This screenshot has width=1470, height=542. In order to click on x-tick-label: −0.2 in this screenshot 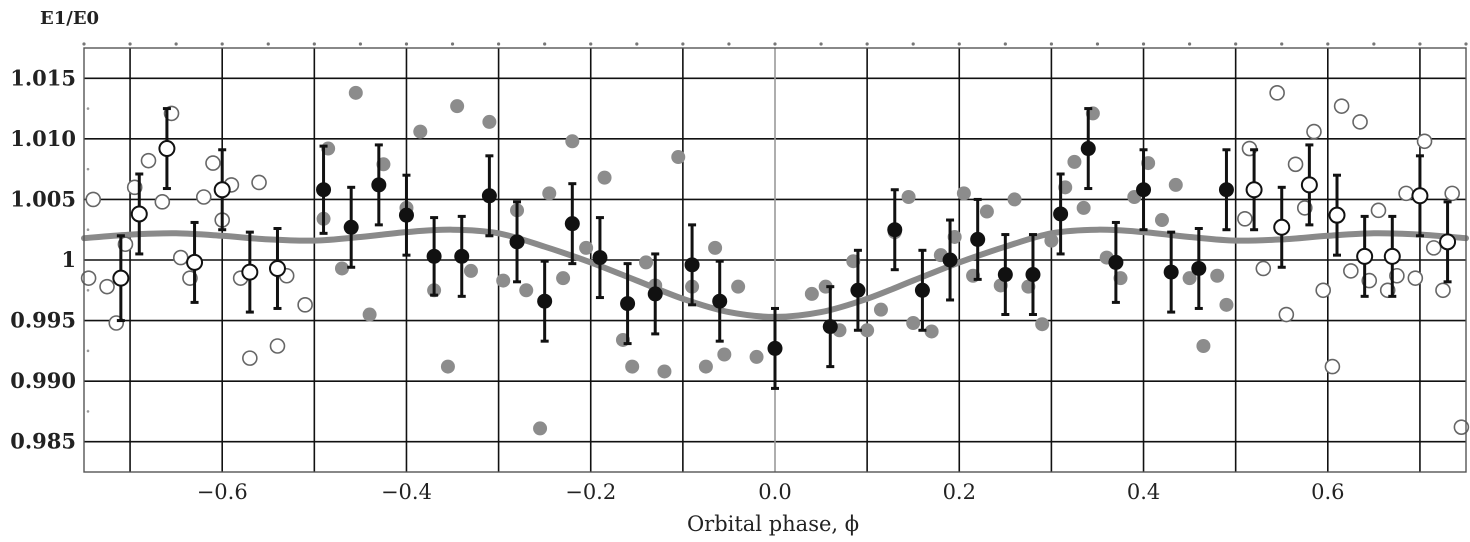, I will do `click(590, 492)`.